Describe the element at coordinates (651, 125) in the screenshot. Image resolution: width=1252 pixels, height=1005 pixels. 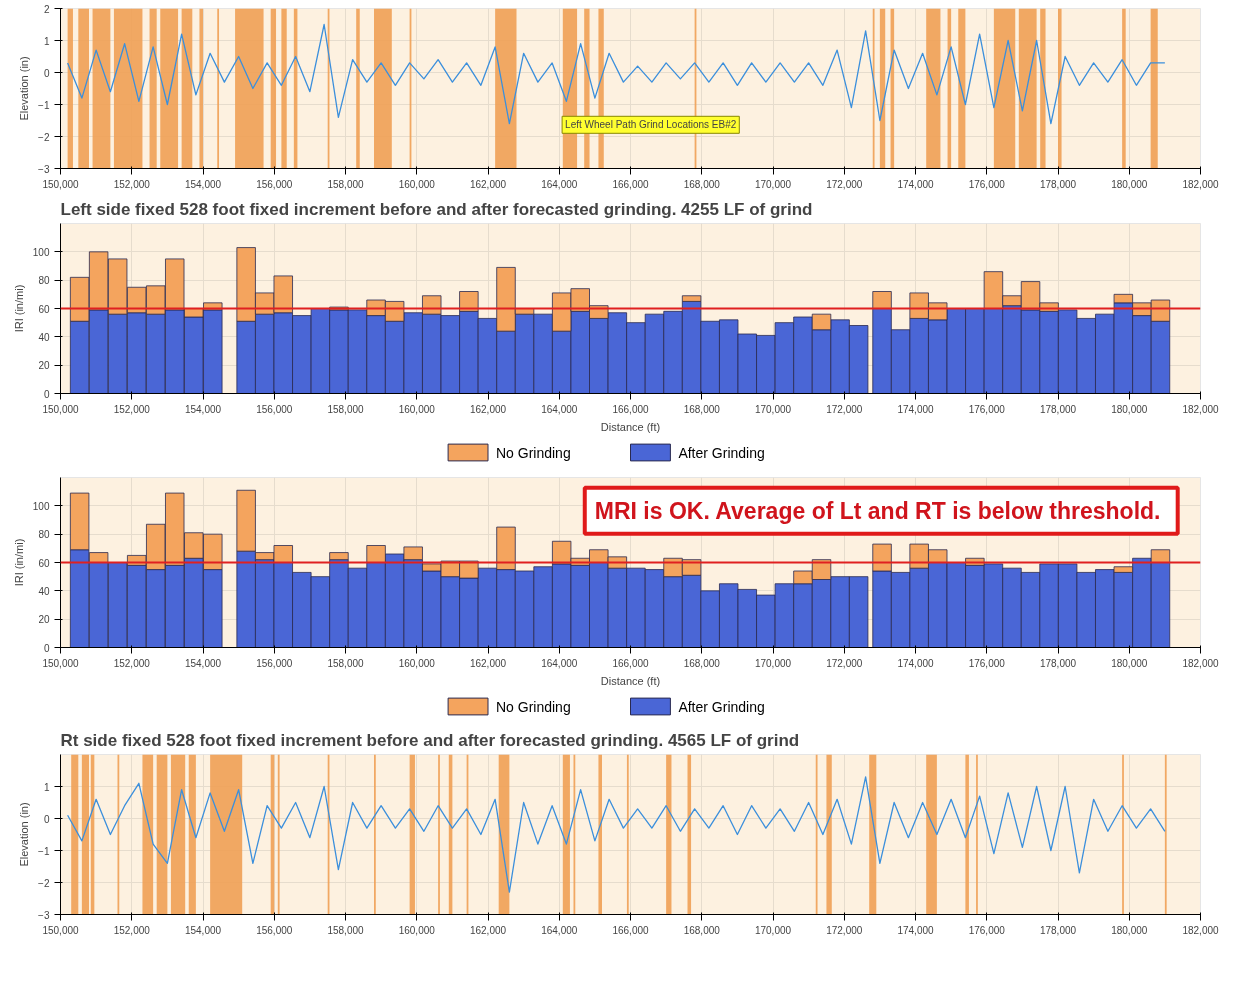
I see `annotation: Left Wheel Path Grind Locations EB#2` at that location.